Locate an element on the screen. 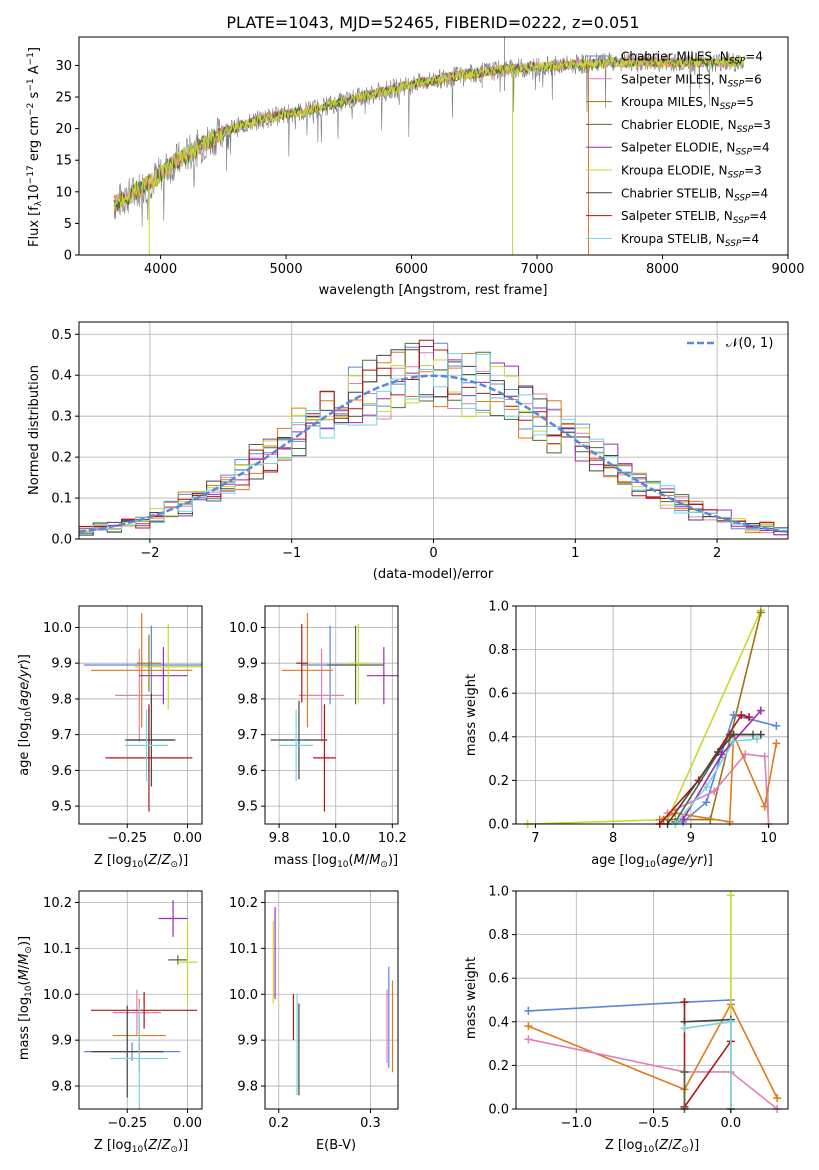  x-tick-label: 0.2 is located at coordinates (278, 1123).